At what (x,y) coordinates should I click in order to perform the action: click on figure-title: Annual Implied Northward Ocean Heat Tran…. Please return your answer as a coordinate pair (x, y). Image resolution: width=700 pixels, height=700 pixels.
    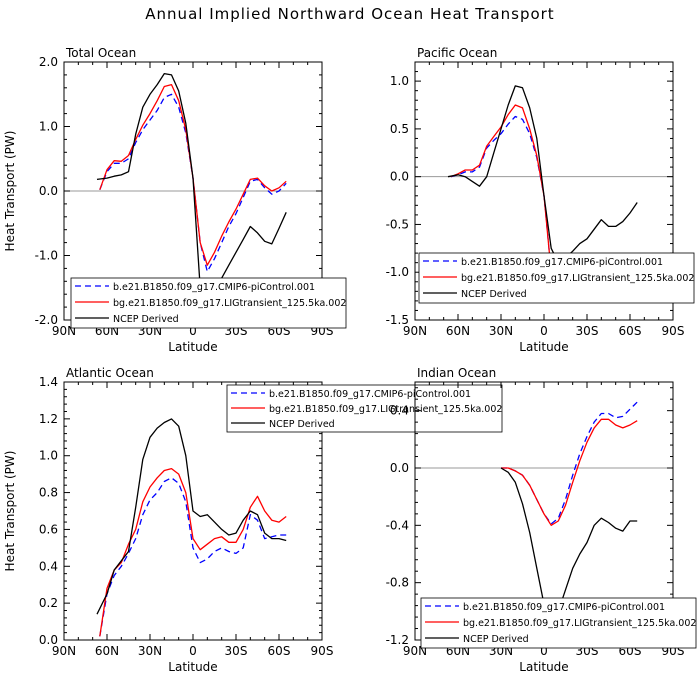
    Looking at the image, I should click on (350, 14).